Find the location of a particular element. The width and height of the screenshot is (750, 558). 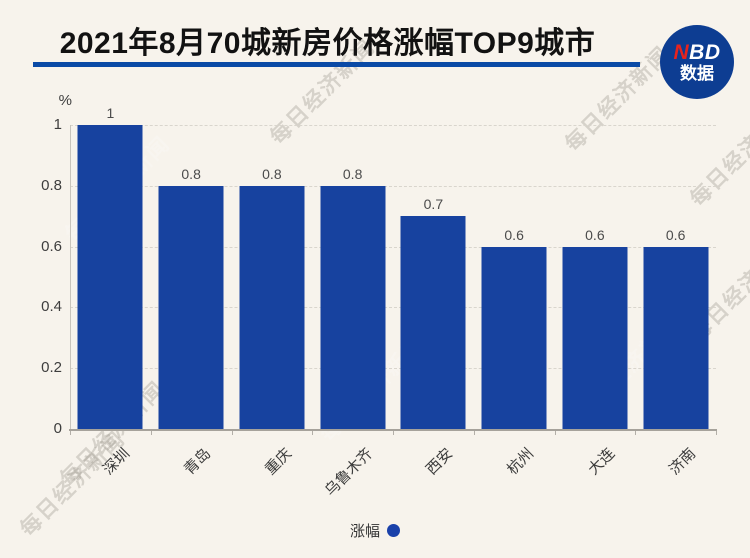

legend: 涨幅 is located at coordinates (375, 530).